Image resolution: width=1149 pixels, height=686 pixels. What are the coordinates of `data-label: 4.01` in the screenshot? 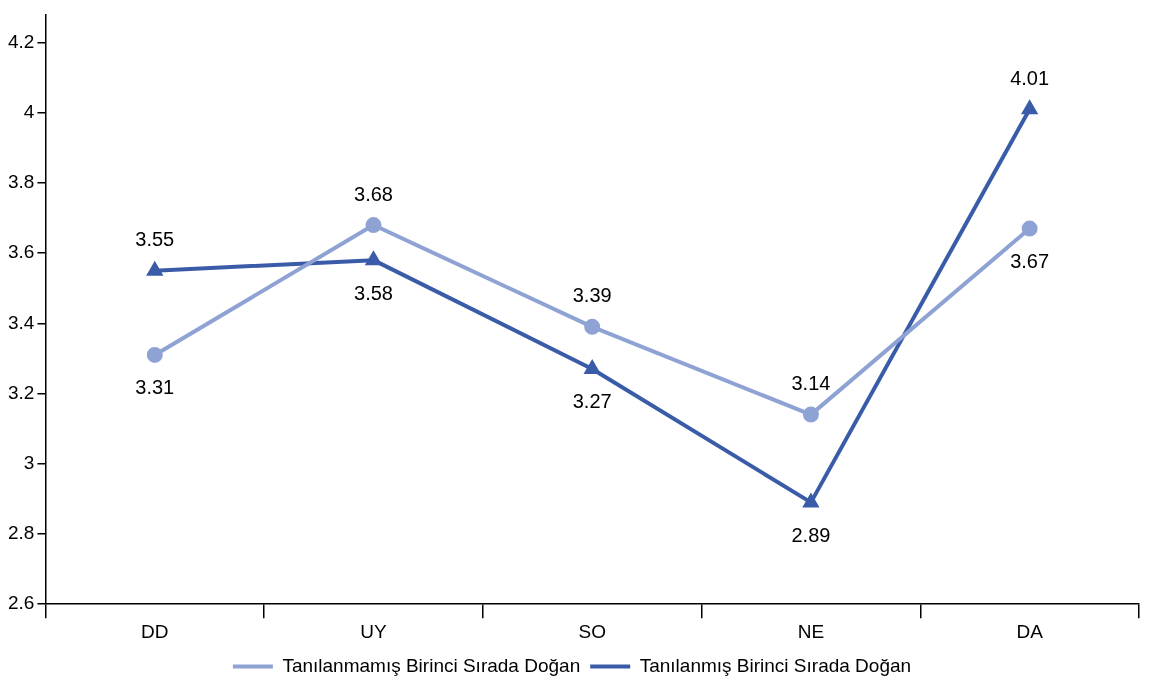 It's located at (1030, 77).